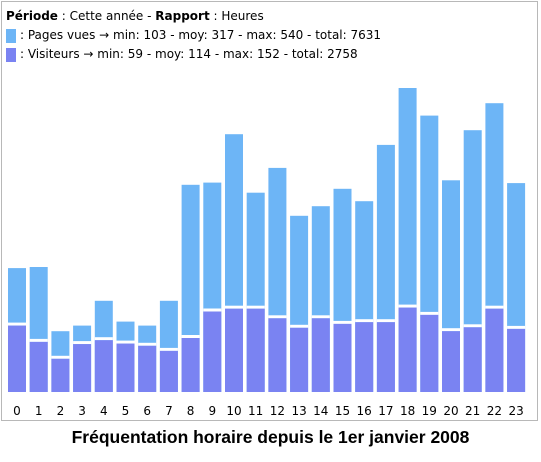 Image resolution: width=541 pixels, height=462 pixels. I want to click on x-tick-label: 18, so click(407, 411).